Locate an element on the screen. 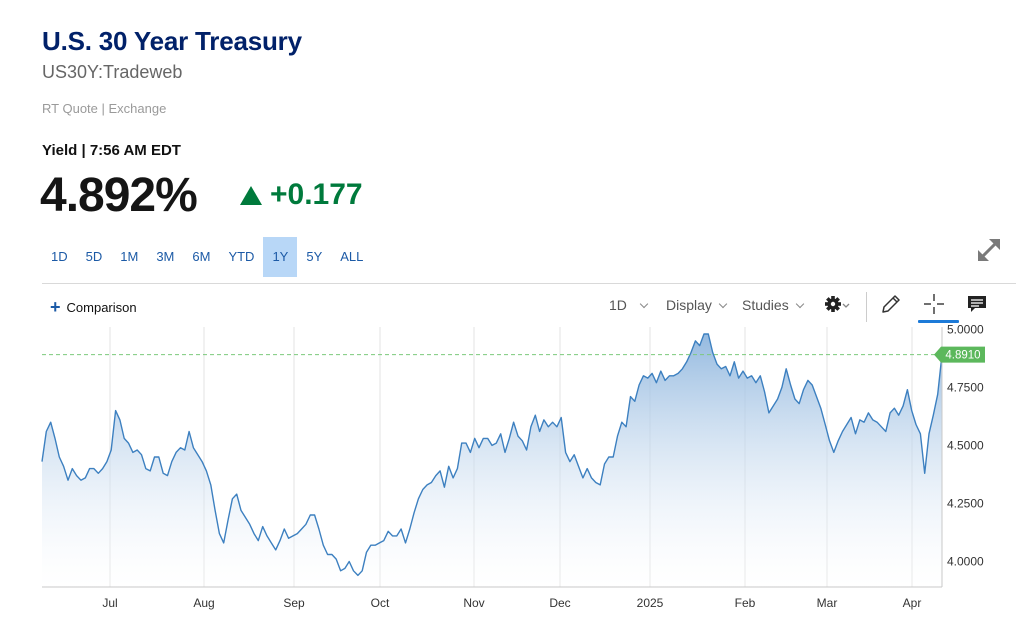 This screenshot has width=1019, height=632. crosshair-active-indicator is located at coordinates (938, 321).